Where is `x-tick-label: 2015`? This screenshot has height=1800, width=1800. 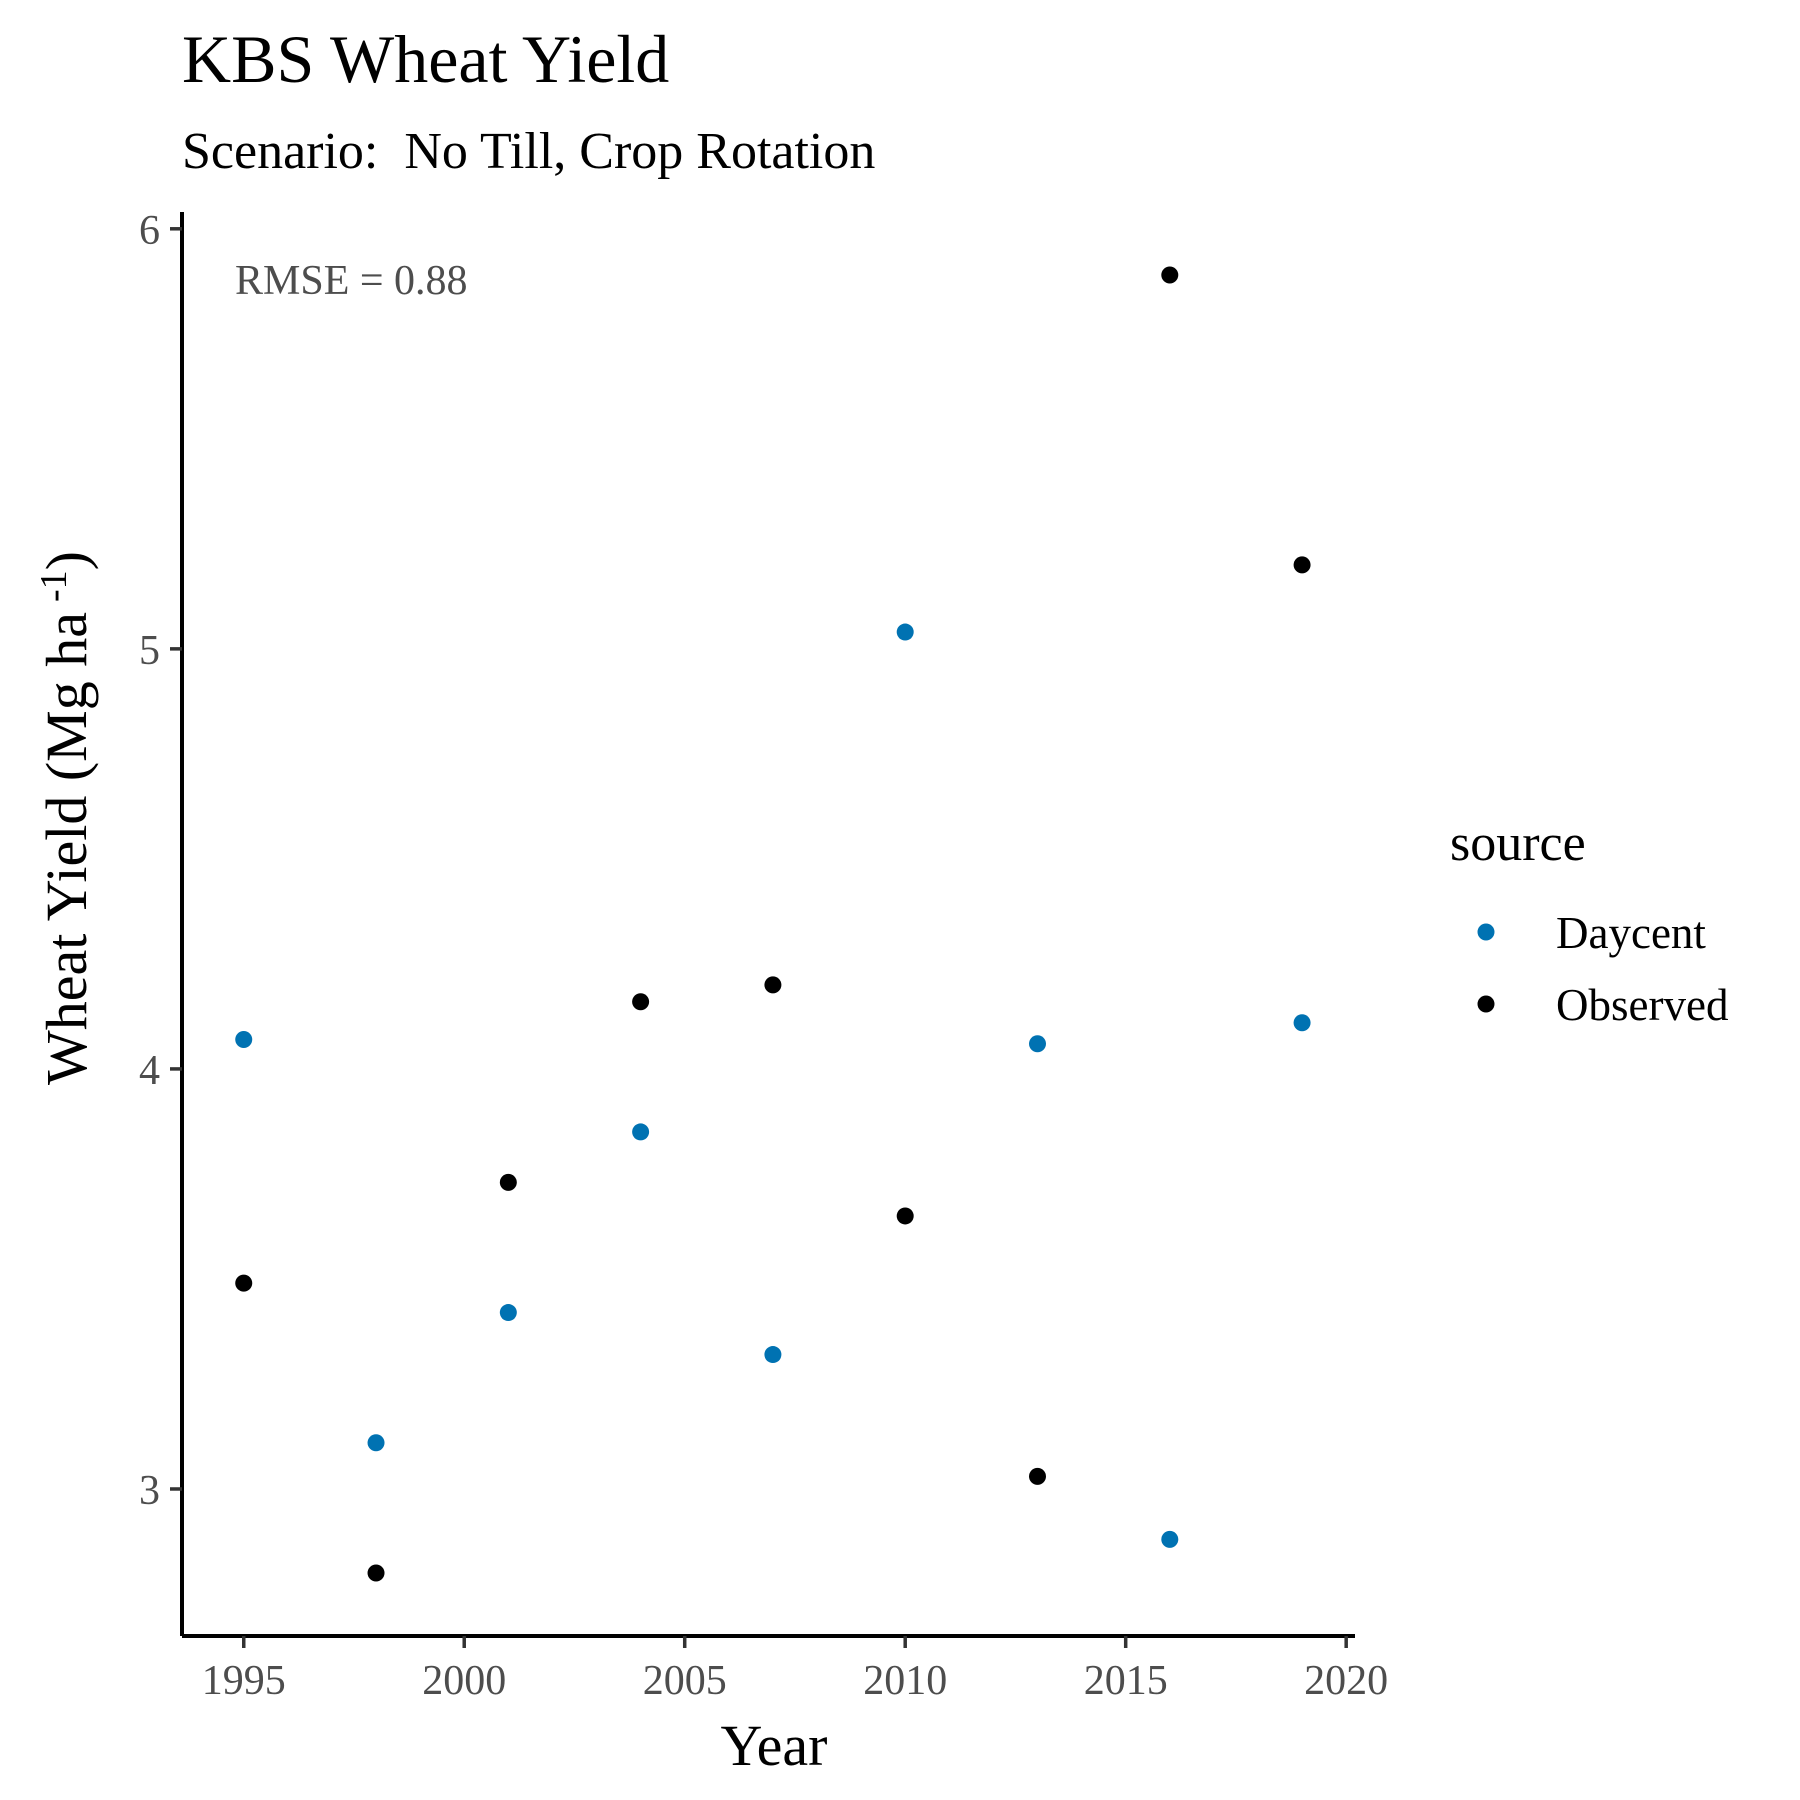 x-tick-label: 2015 is located at coordinates (1126, 1681).